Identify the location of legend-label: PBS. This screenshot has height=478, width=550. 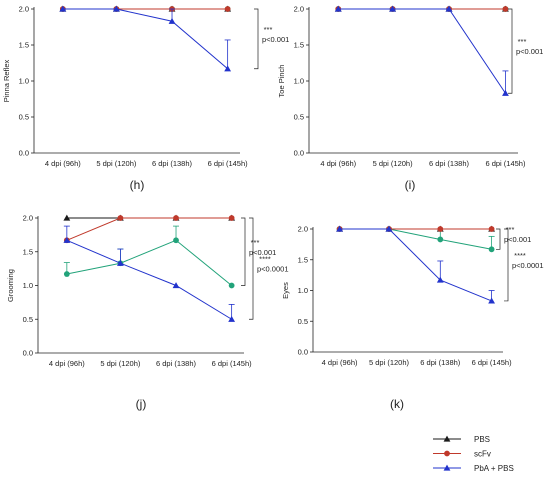
(482, 439).